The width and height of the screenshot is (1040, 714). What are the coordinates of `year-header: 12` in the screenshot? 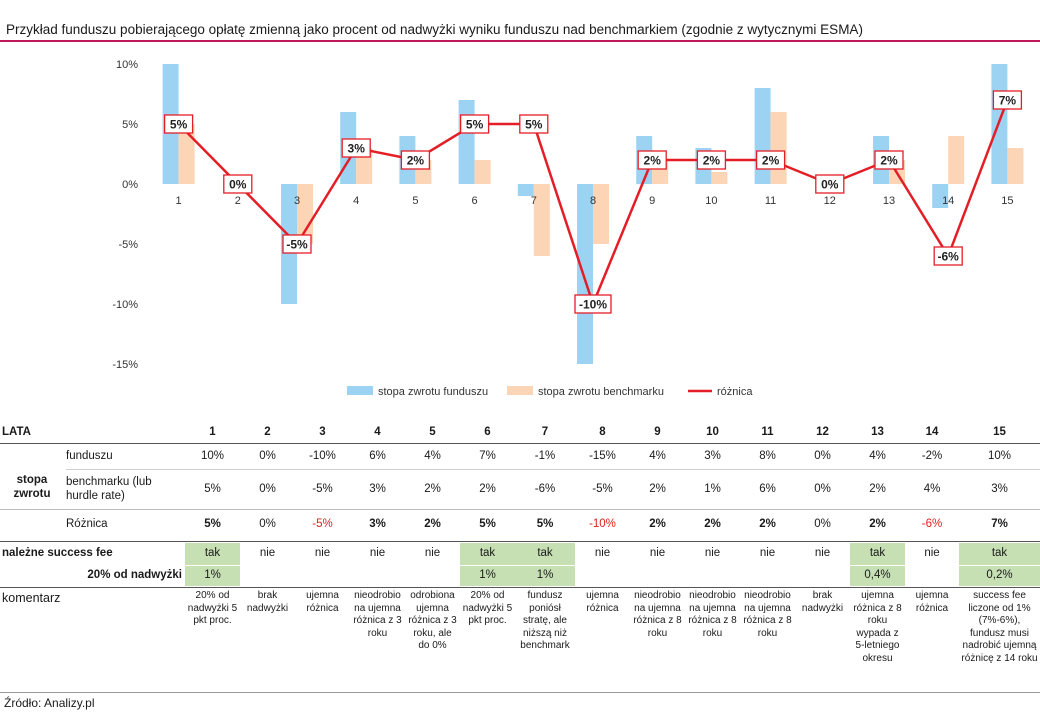 It's located at (822, 432).